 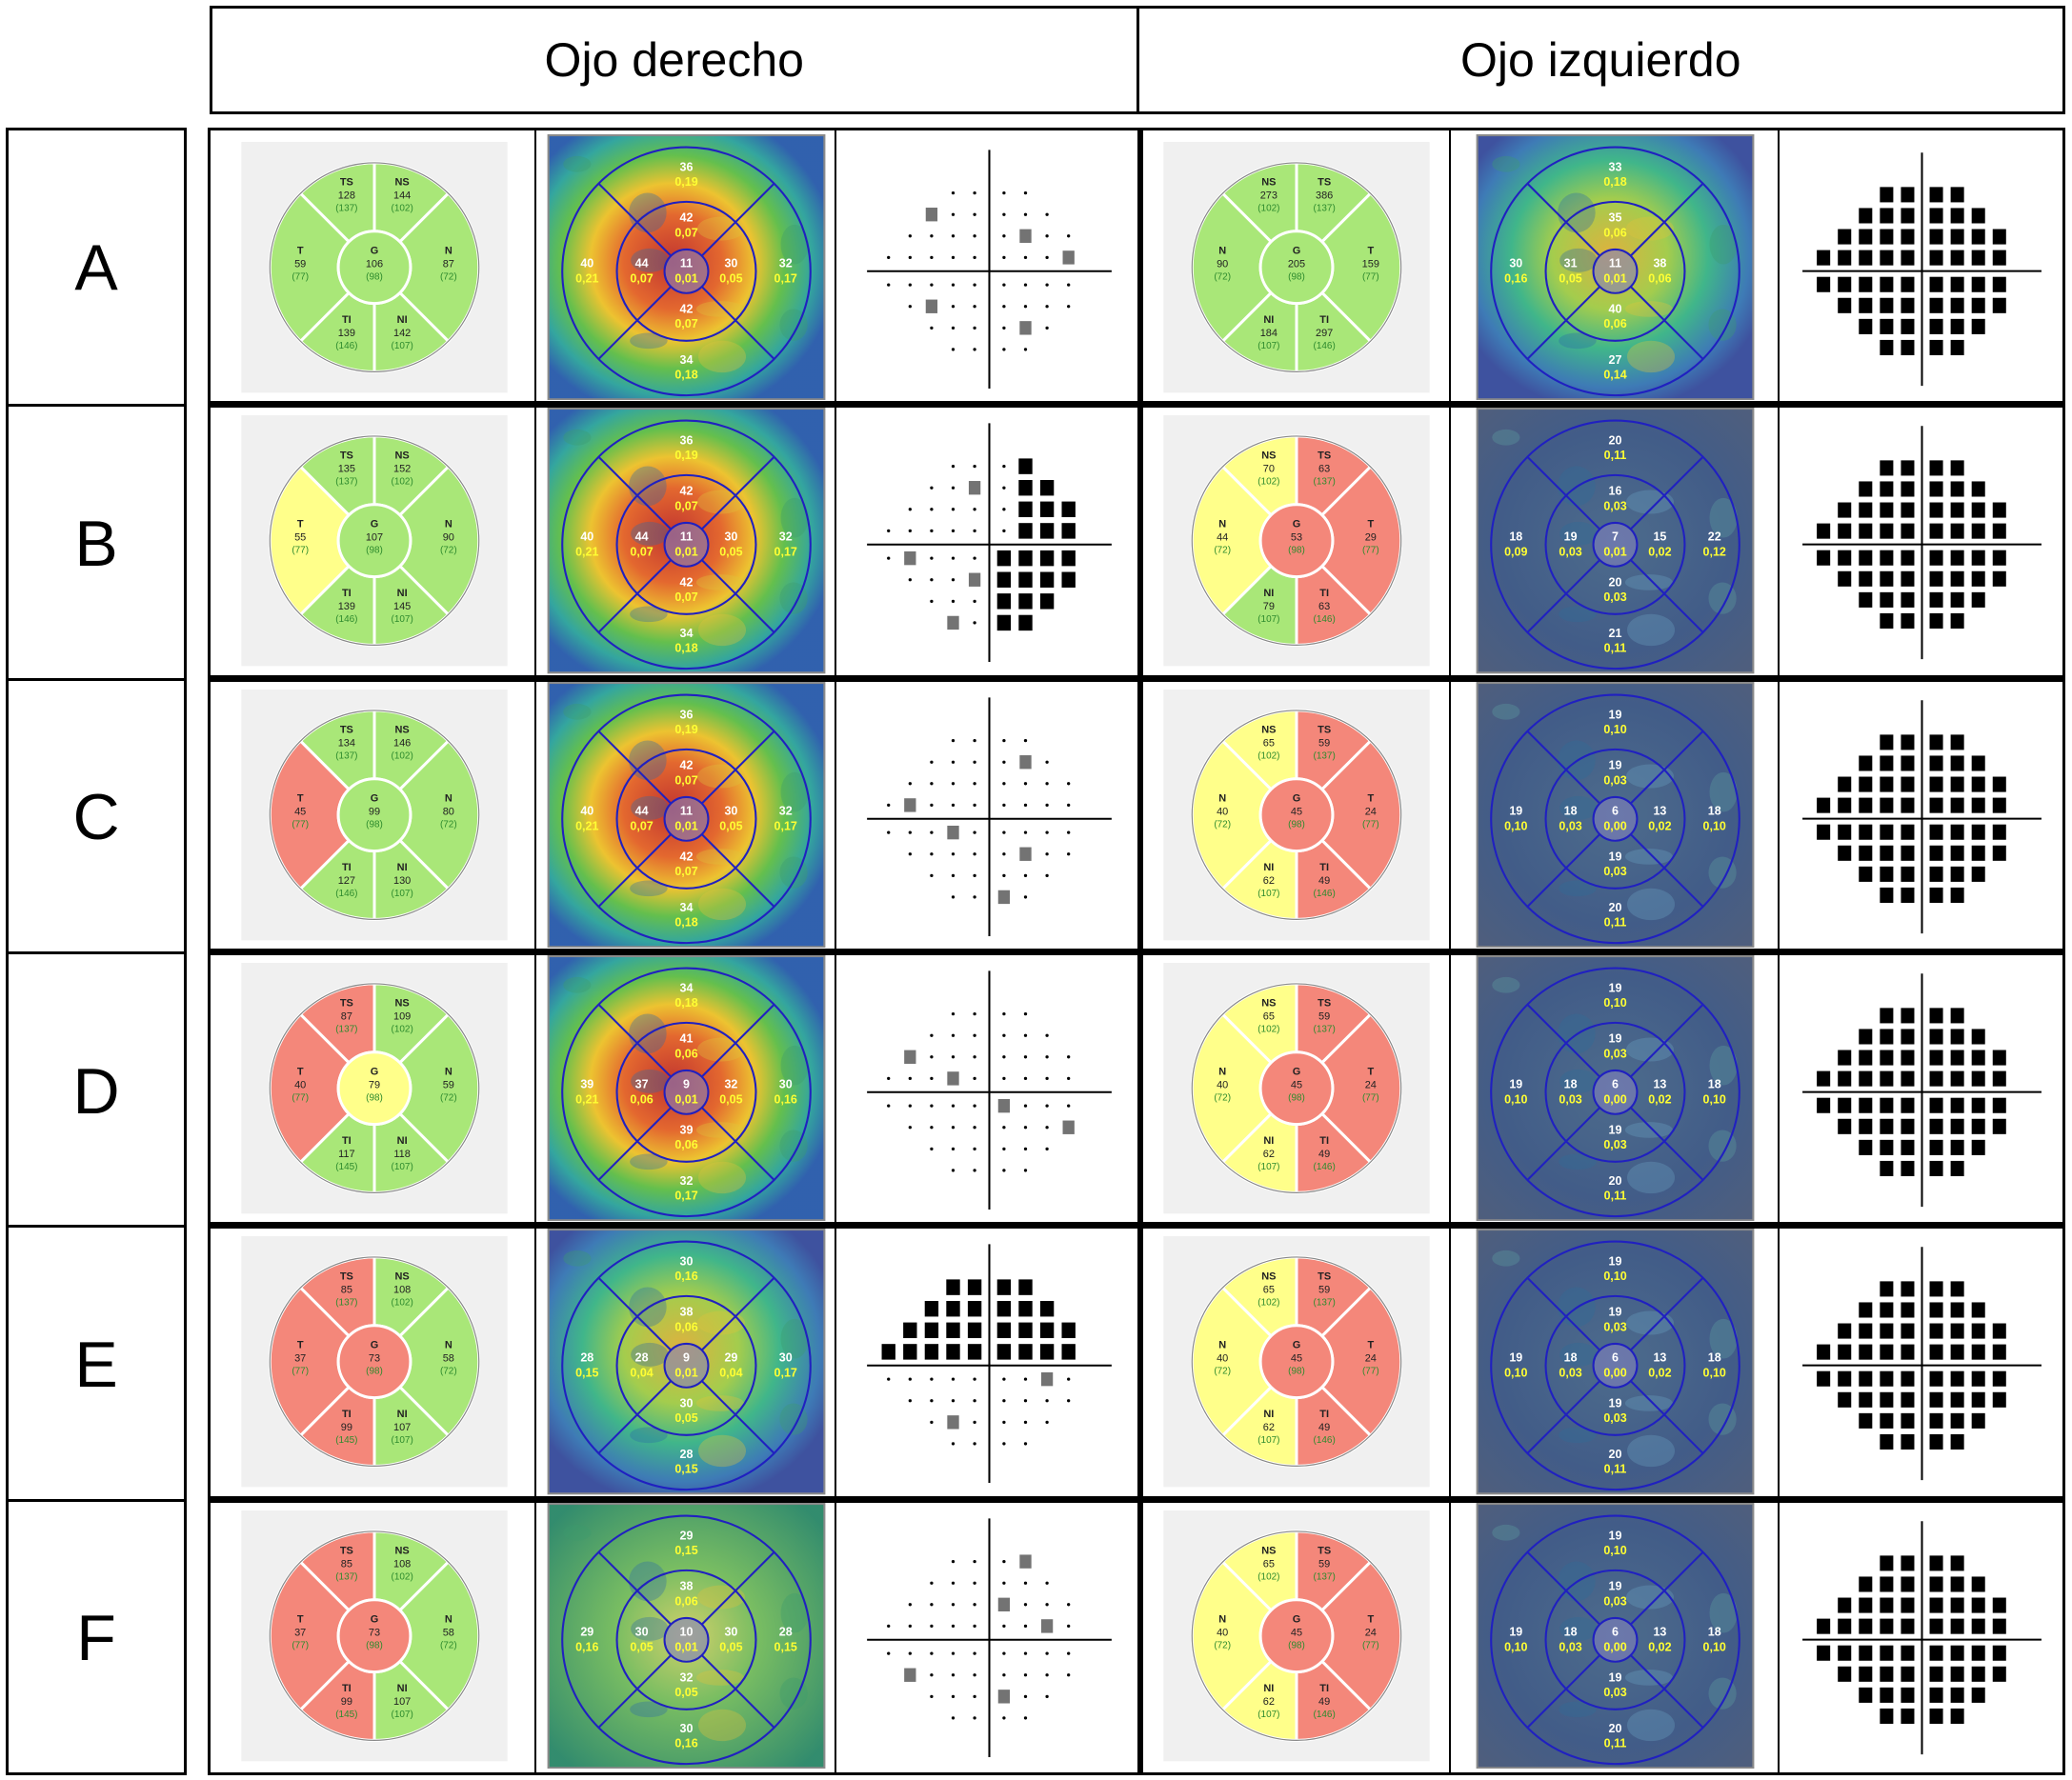 What do you see at coordinates (1296, 1372) in the screenshot?
I see `rnfl-sector-normal: (98)` at bounding box center [1296, 1372].